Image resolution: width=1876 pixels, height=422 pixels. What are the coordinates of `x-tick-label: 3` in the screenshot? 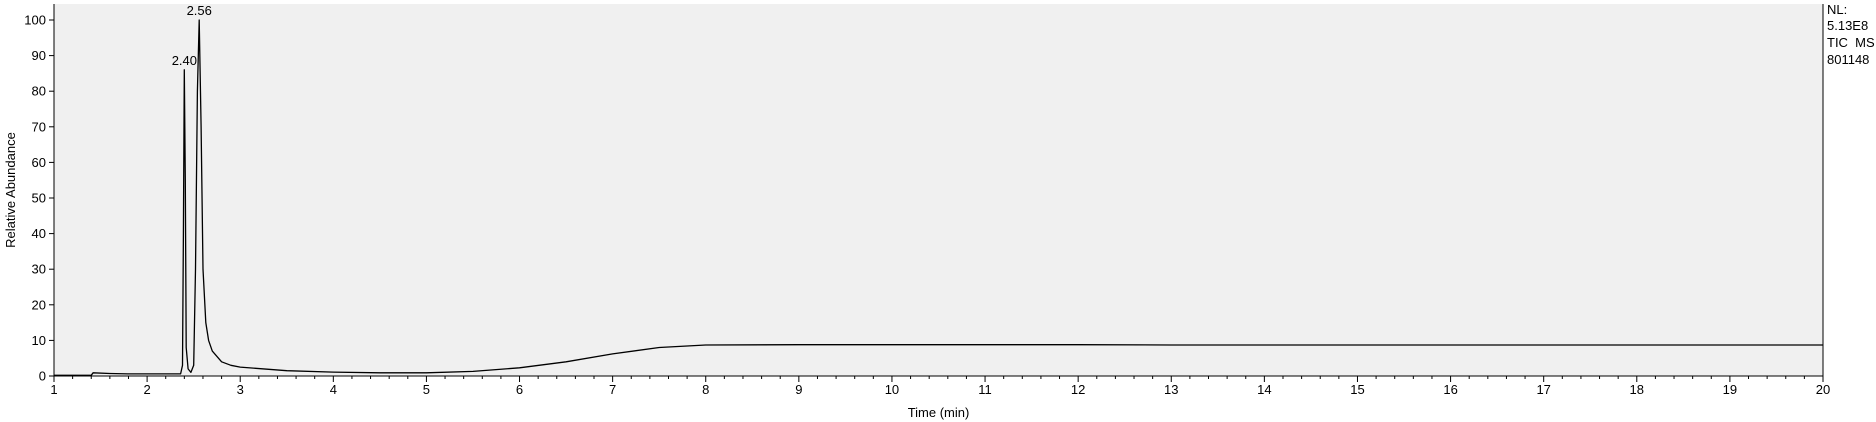 It's located at (240, 389).